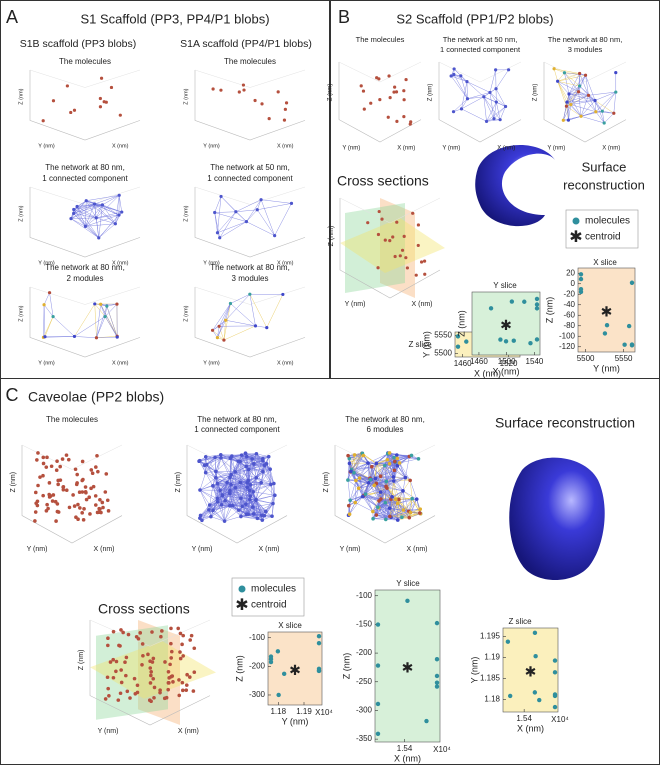  I want to click on y-tick-label: -350, so click(364, 738).